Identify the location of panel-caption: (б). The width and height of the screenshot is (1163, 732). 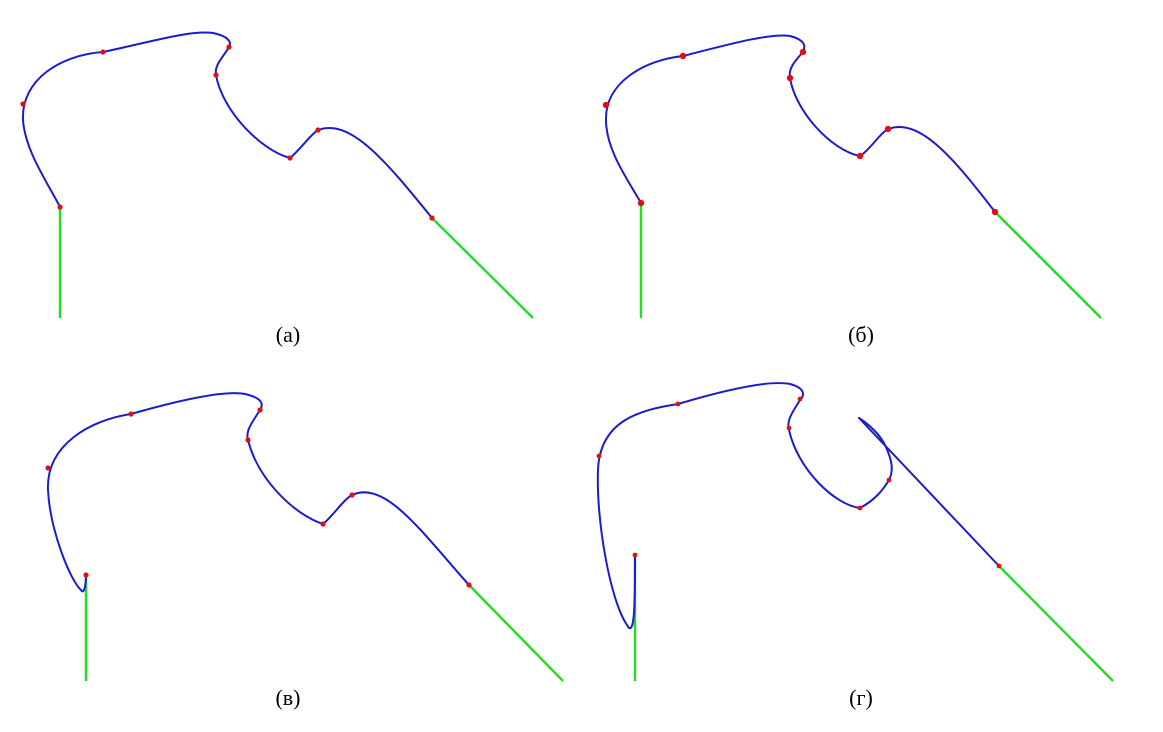
(861, 334).